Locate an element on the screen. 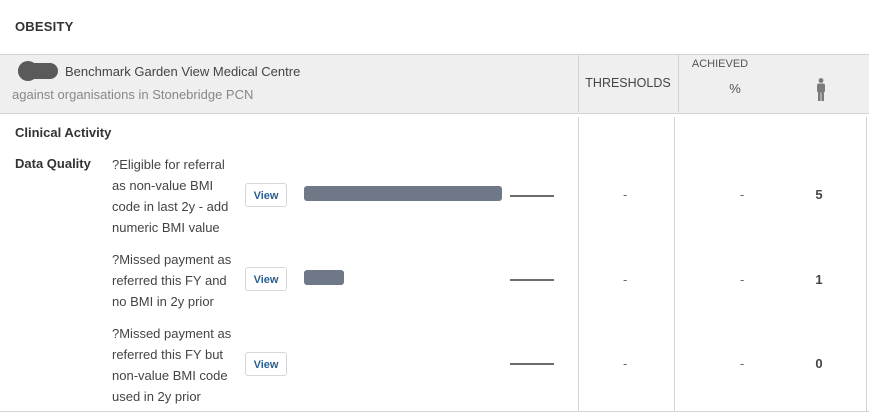  page-title: OBESITY is located at coordinates (44, 26).